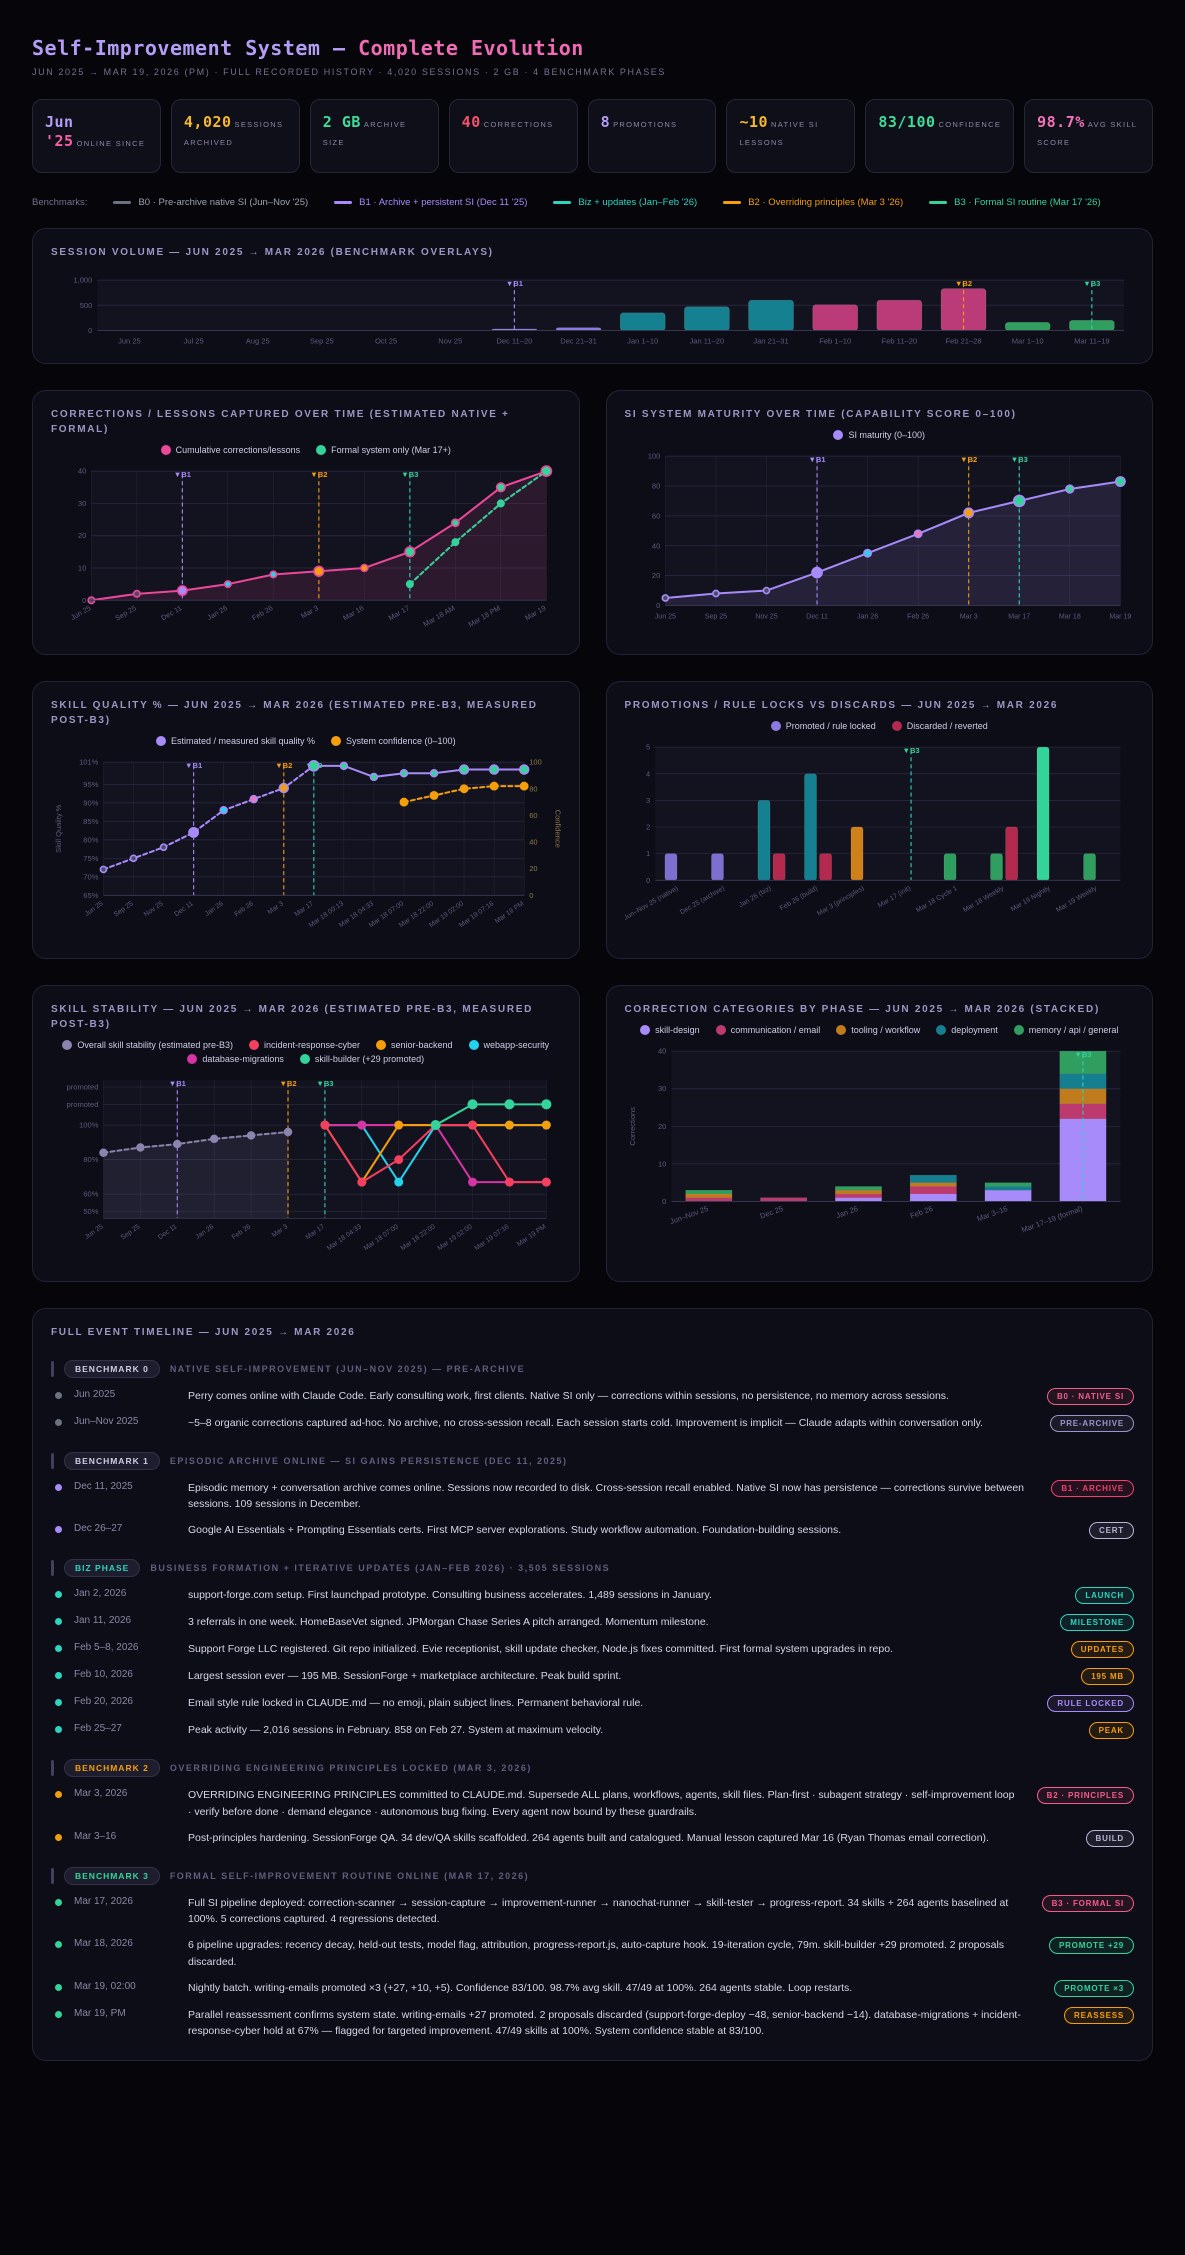 The image size is (1185, 2255). I want to click on stat-value: '25, so click(59, 141).